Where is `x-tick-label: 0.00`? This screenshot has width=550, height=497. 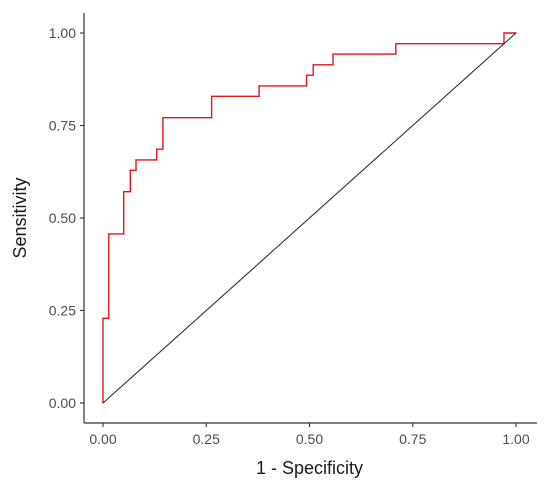 x-tick-label: 0.00 is located at coordinates (102, 439).